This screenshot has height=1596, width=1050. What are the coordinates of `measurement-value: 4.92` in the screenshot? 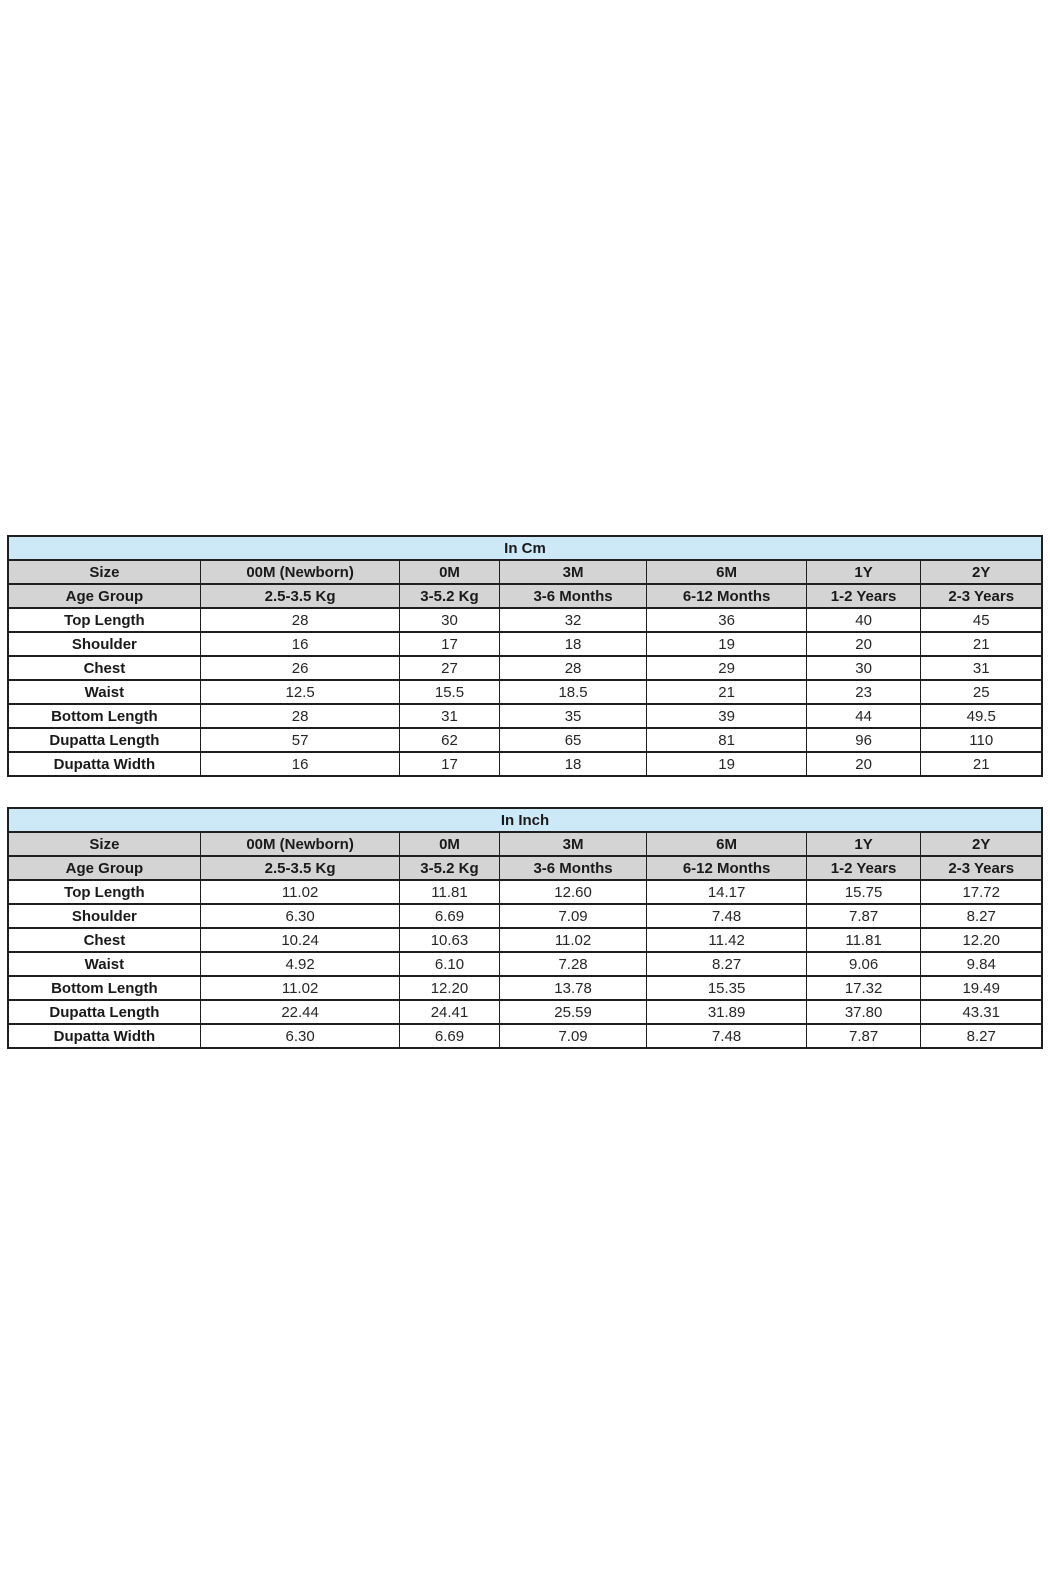 It's located at (300, 964).